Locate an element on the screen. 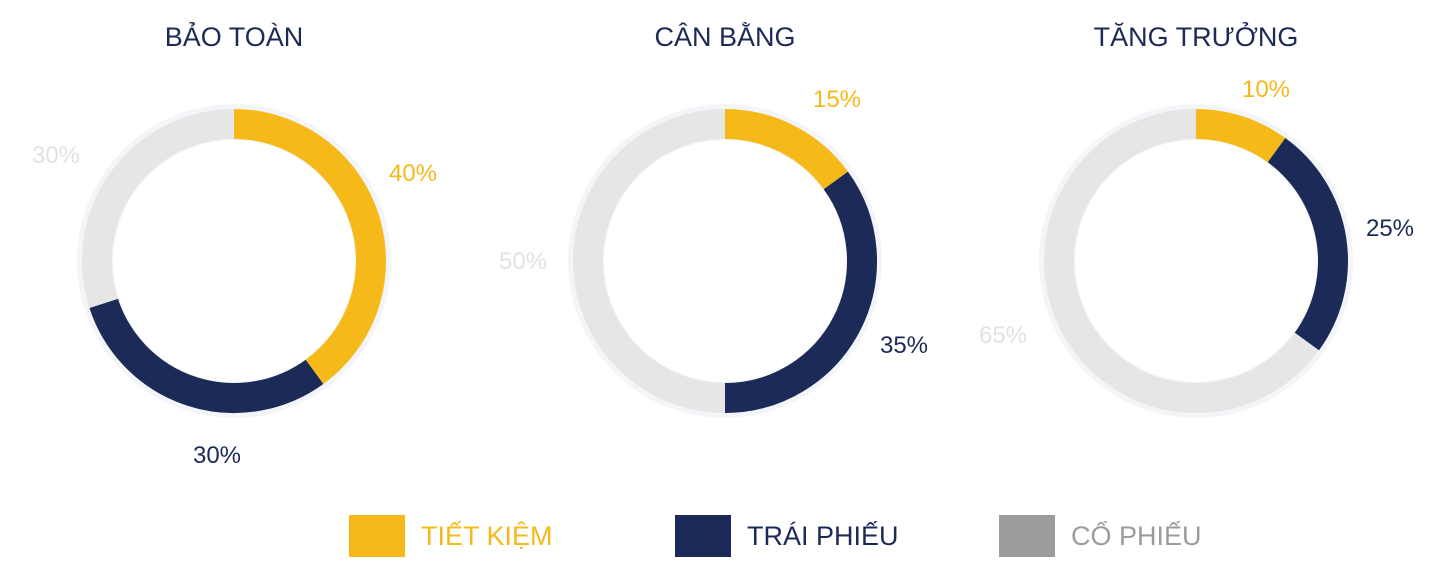 This screenshot has height=564, width=1441. data-label-bonds: 35% is located at coordinates (904, 345).